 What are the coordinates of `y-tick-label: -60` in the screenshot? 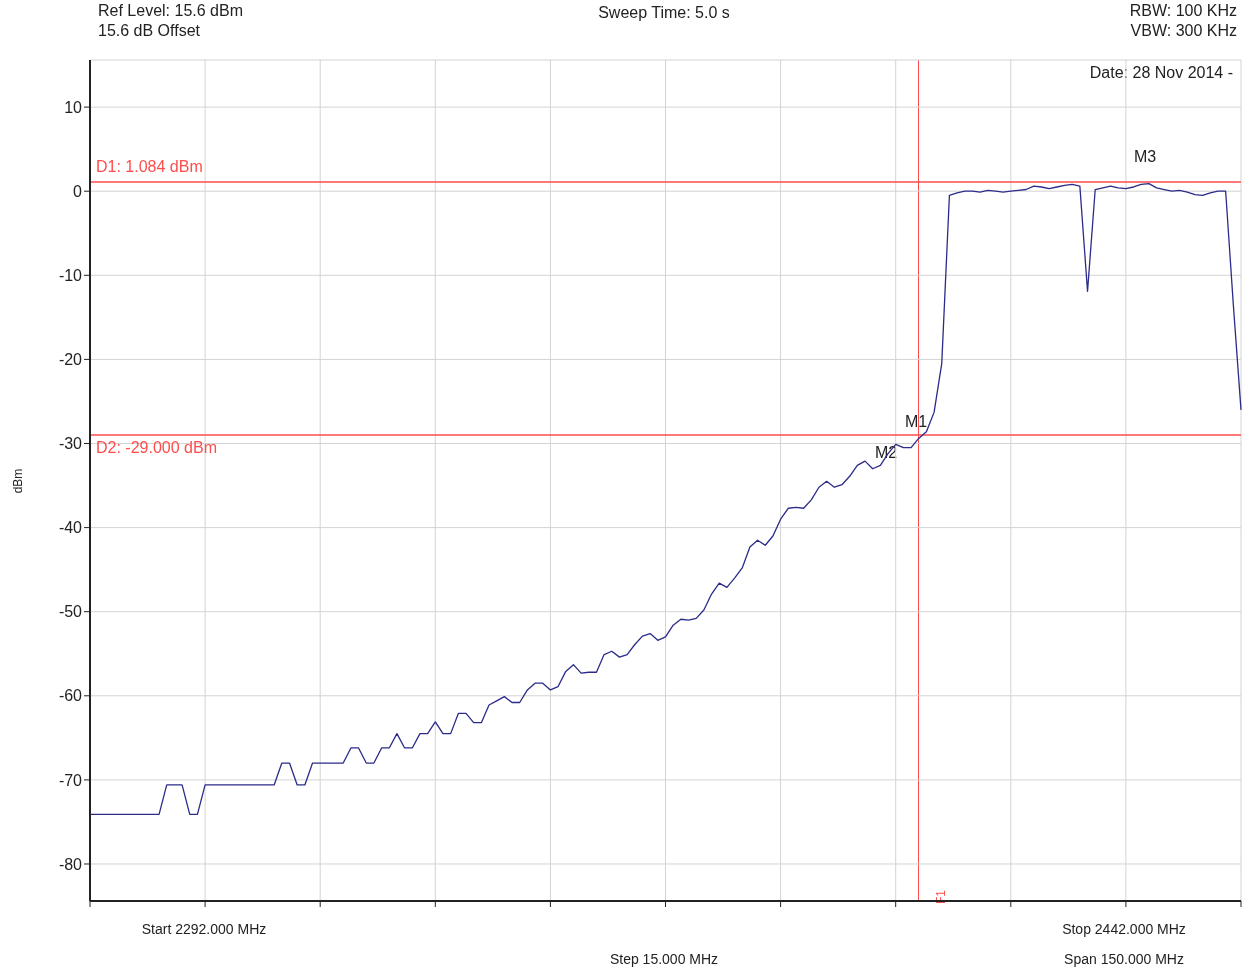 It's located at (70, 696).